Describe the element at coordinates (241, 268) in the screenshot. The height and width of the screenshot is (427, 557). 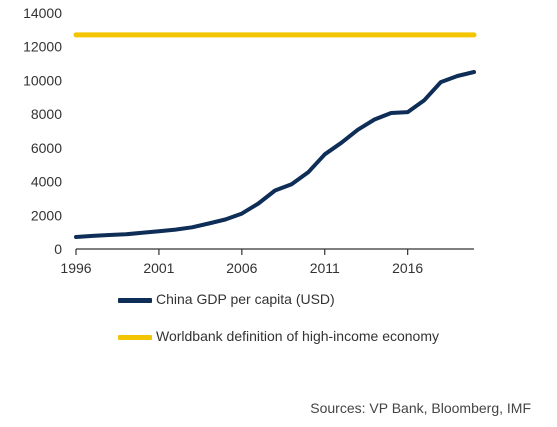
I see `x-tick-label: 2006` at that location.